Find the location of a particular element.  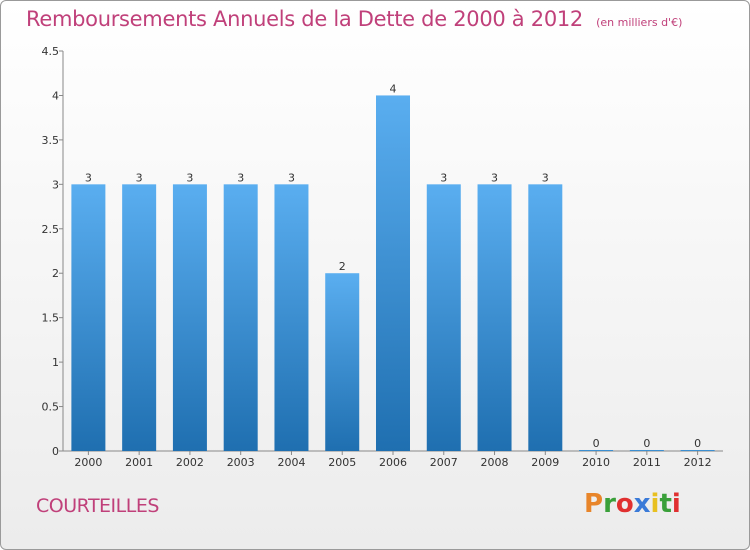

brand-letter: o is located at coordinates (624, 504).